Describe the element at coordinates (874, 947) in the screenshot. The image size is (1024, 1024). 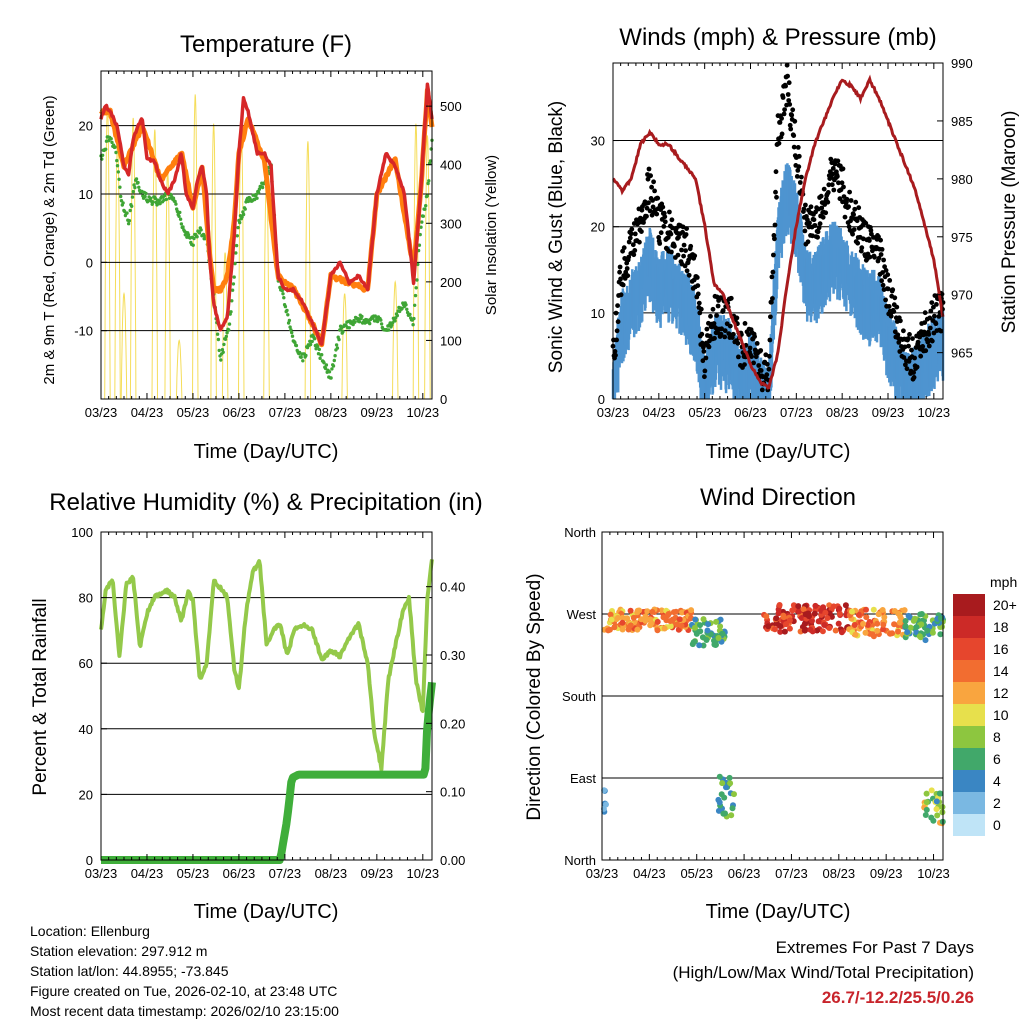
I see `extremes-title: Extremes For Past 7 Days` at that location.